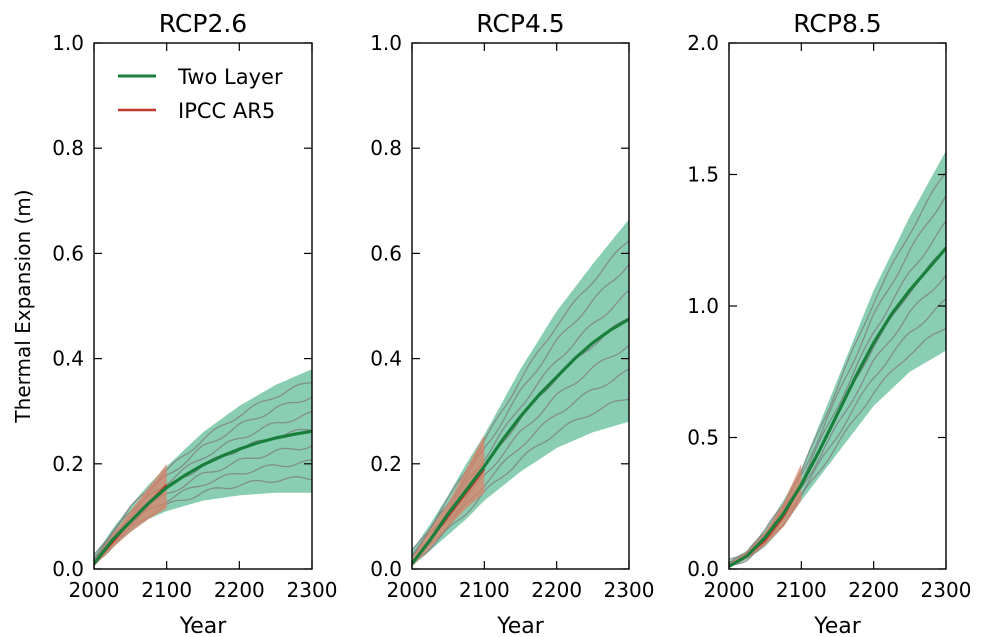 The width and height of the screenshot is (984, 637). What do you see at coordinates (703, 175) in the screenshot?
I see `y-tick-label: 1.5` at bounding box center [703, 175].